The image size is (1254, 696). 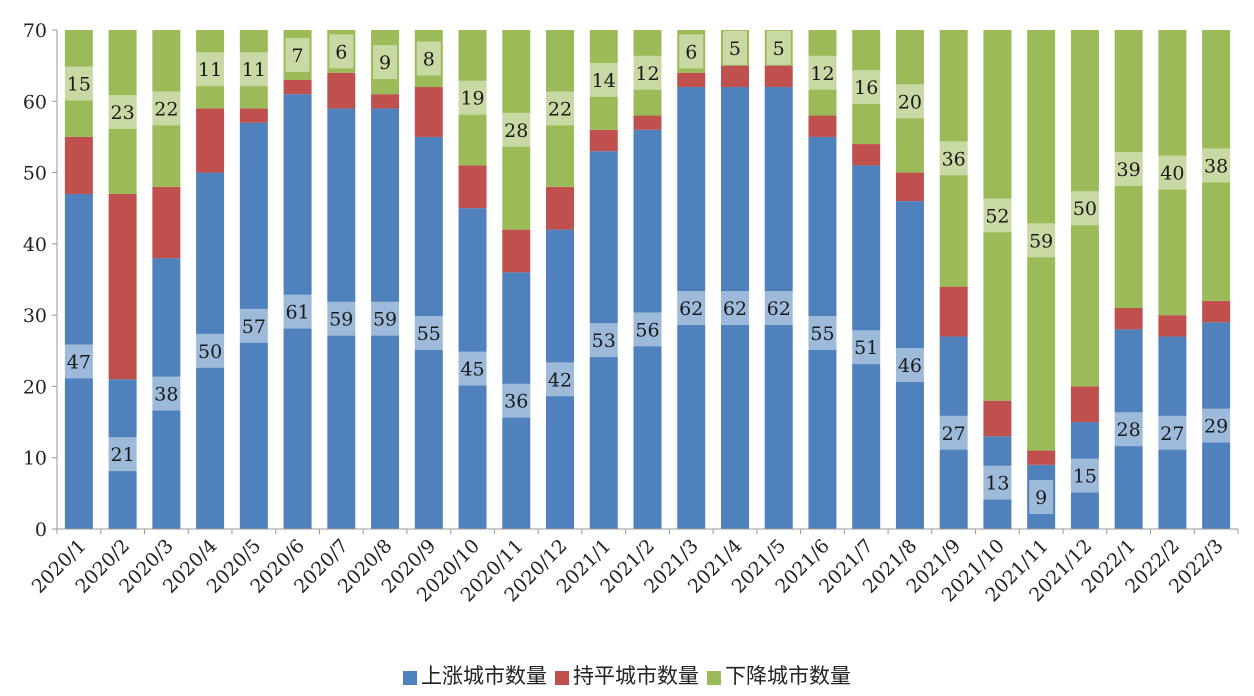 What do you see at coordinates (779, 49) in the screenshot?
I see `data-label: 5` at bounding box center [779, 49].